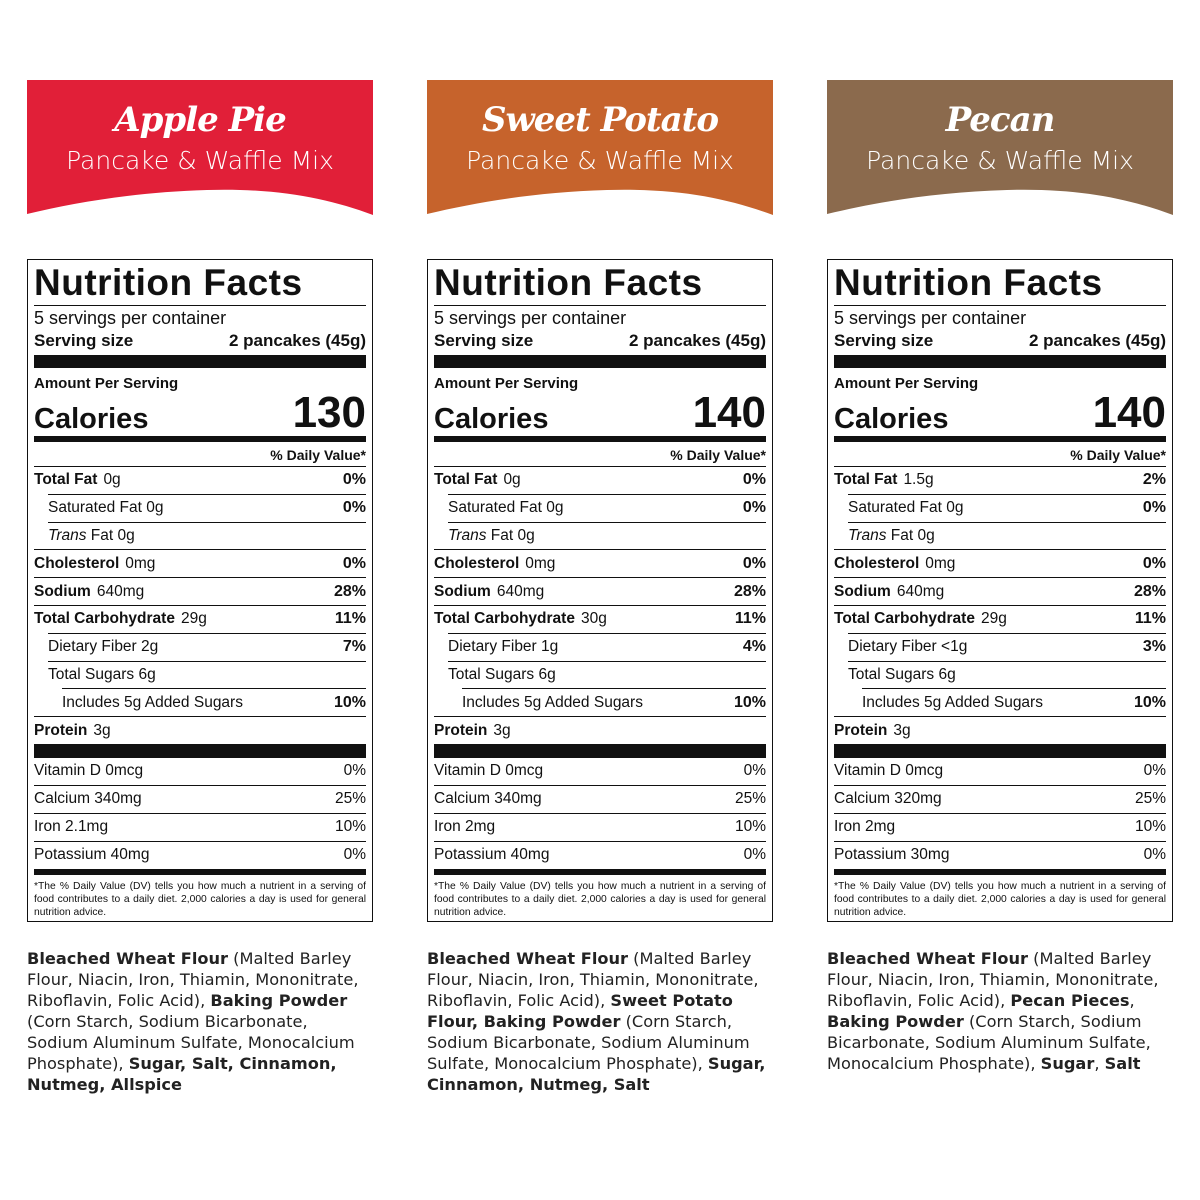  Describe the element at coordinates (993, 619) in the screenshot. I see `nutrient-amount: 29g` at that location.